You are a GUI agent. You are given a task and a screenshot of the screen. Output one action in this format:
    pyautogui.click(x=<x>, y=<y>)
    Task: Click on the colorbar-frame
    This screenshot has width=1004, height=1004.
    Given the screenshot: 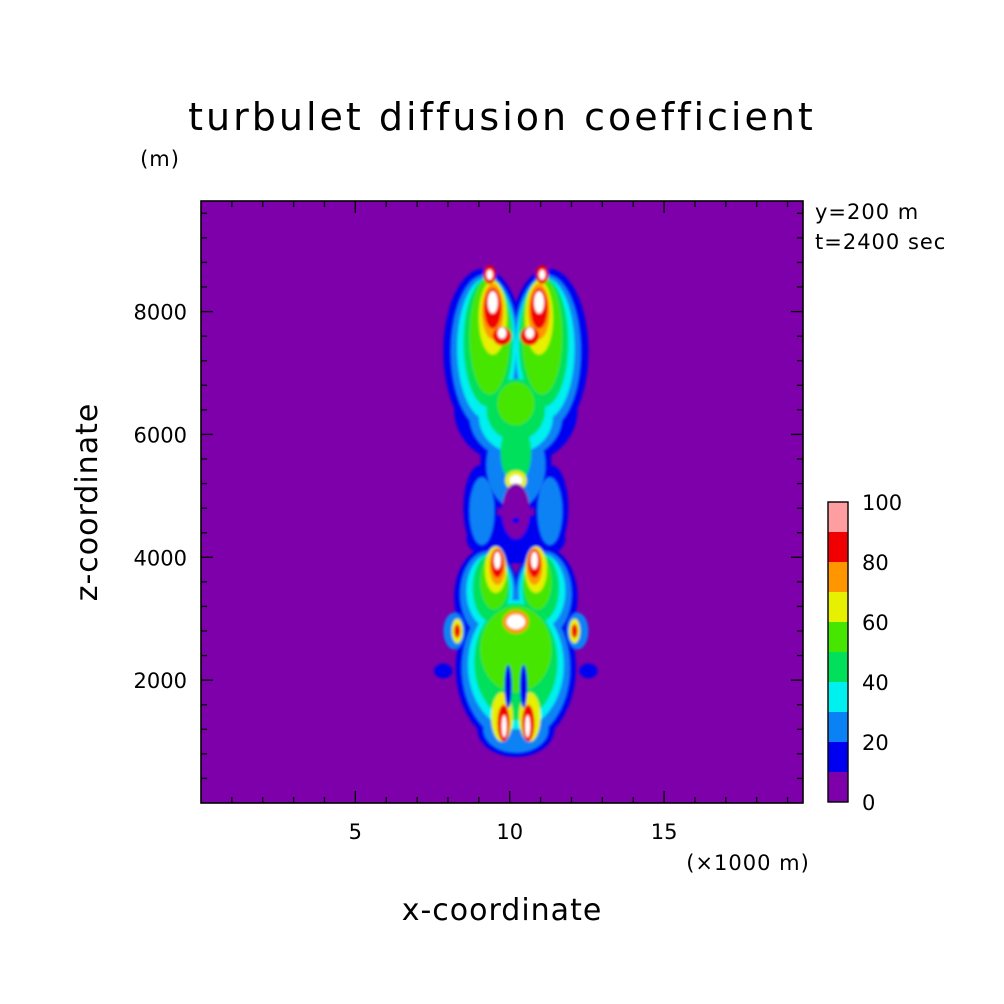 What is the action you would take?
    pyautogui.click(x=838, y=652)
    